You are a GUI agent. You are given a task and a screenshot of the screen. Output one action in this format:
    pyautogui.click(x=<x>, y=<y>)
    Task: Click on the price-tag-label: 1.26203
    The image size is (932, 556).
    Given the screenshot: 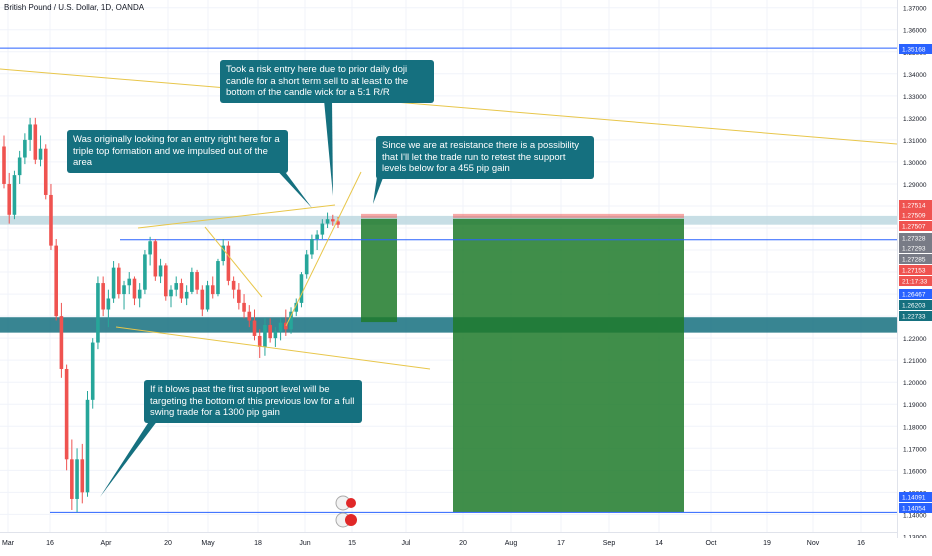 What is the action you would take?
    pyautogui.click(x=914, y=306)
    